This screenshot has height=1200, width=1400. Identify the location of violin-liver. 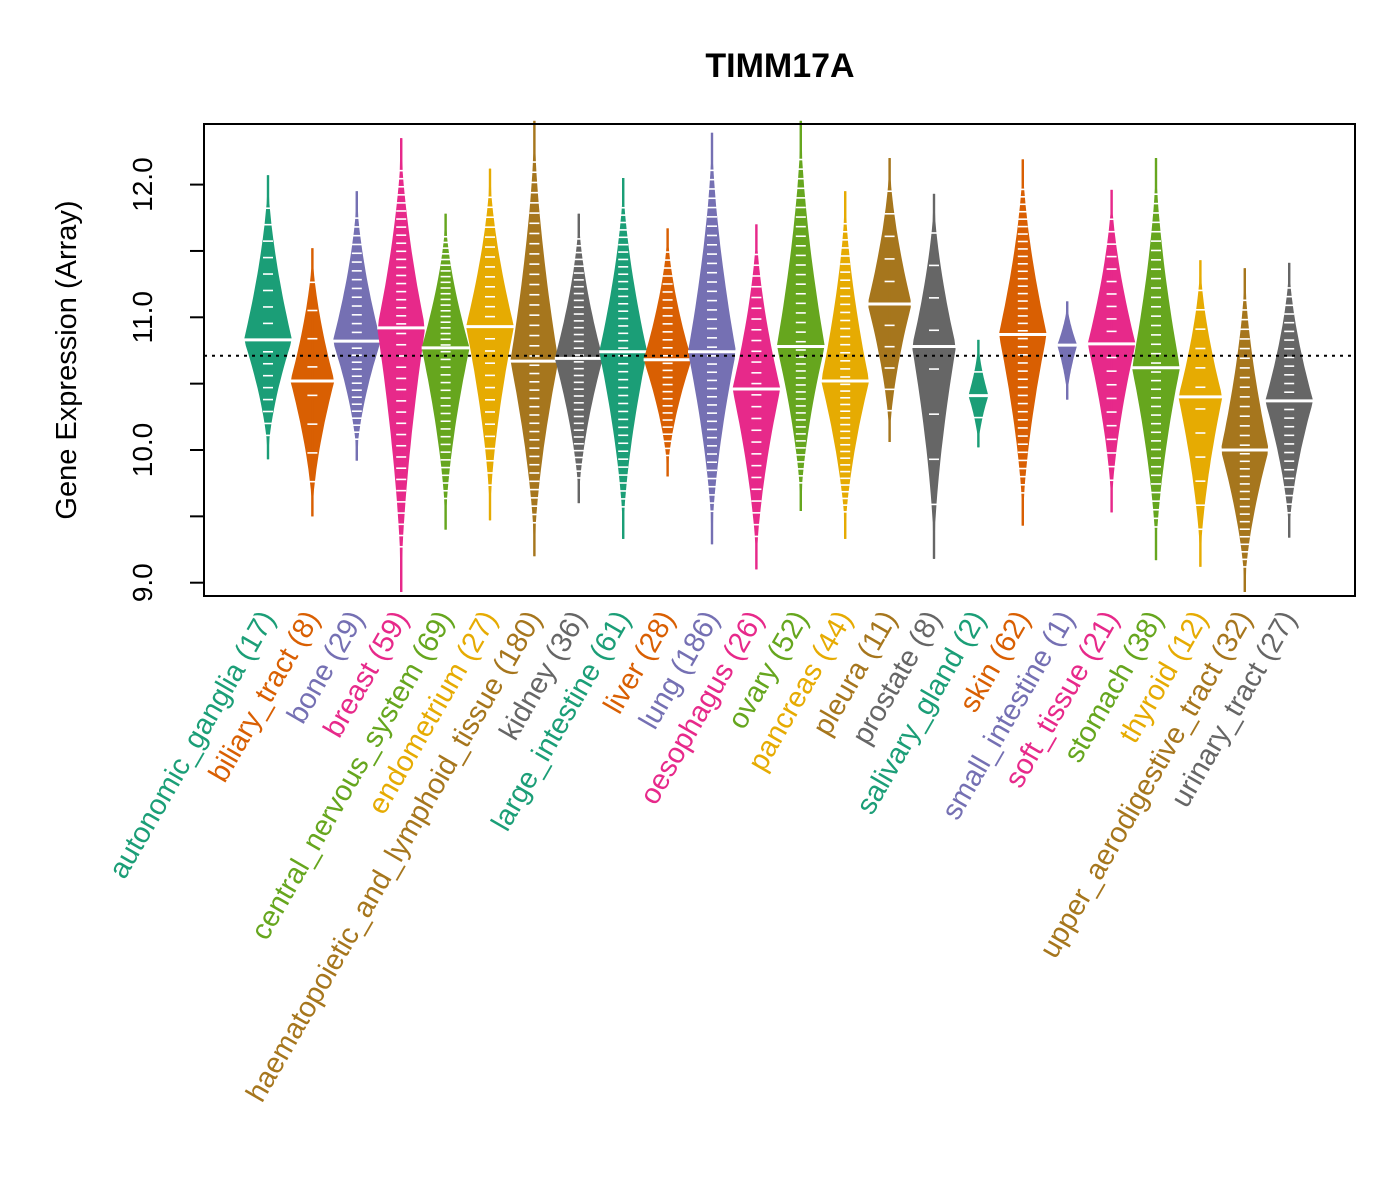
(667, 352).